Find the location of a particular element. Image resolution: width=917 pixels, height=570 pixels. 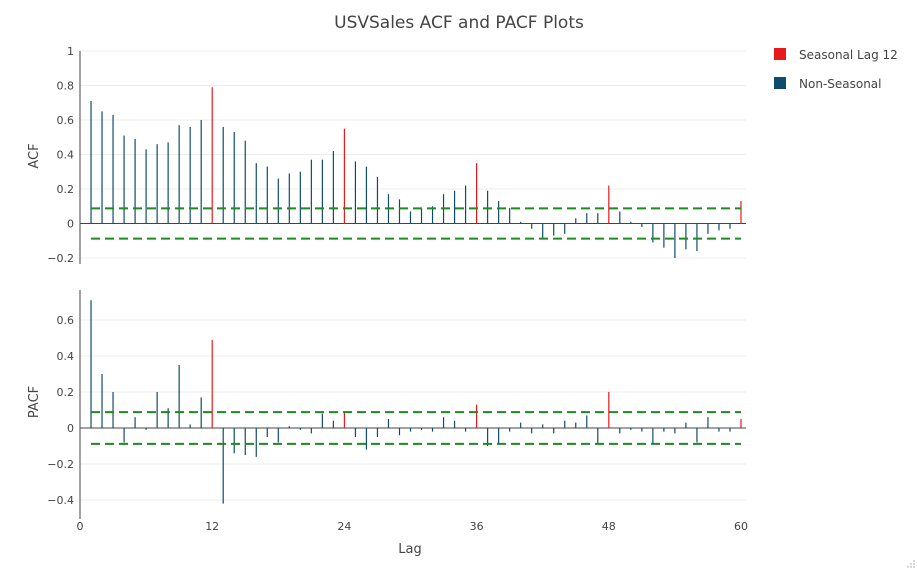

acf-y-tick-label: 0.4 is located at coordinates (66, 155).